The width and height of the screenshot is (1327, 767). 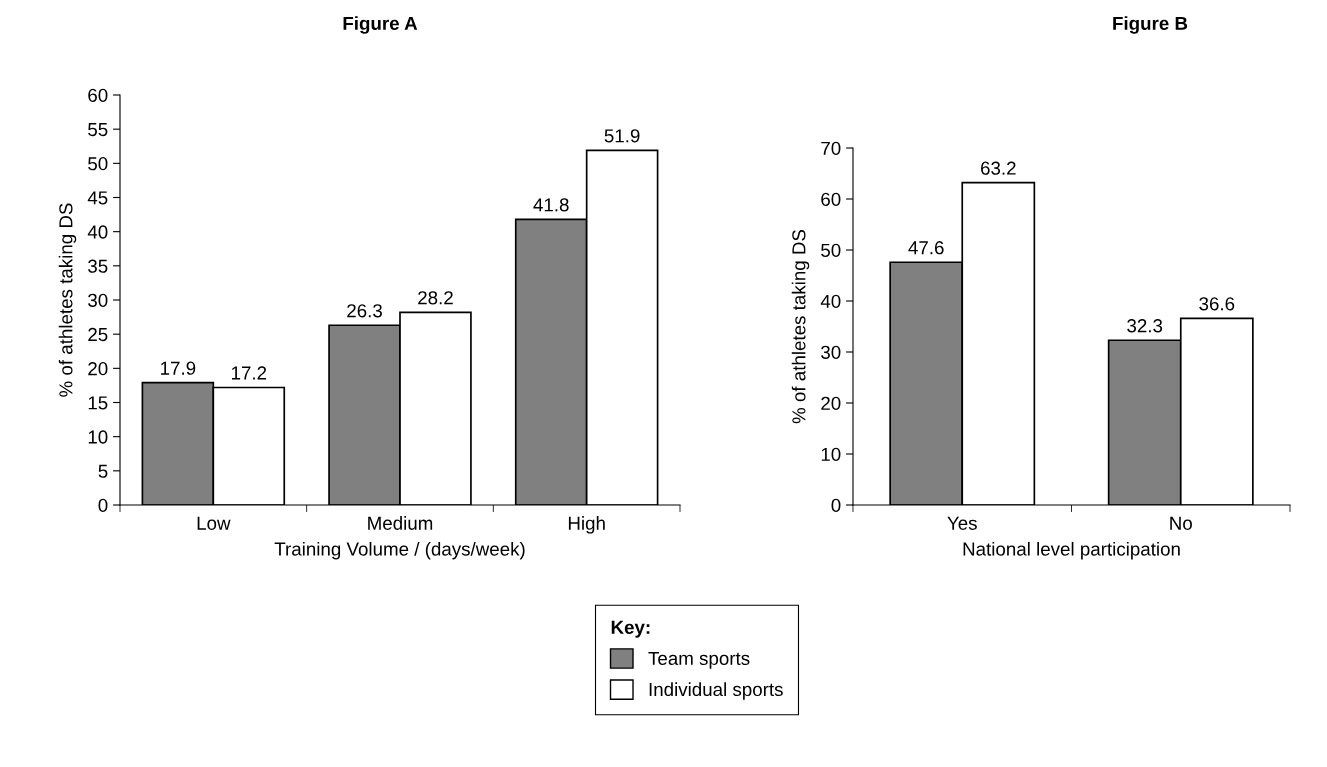 I want to click on data-label: 36.6, so click(x=1217, y=304).